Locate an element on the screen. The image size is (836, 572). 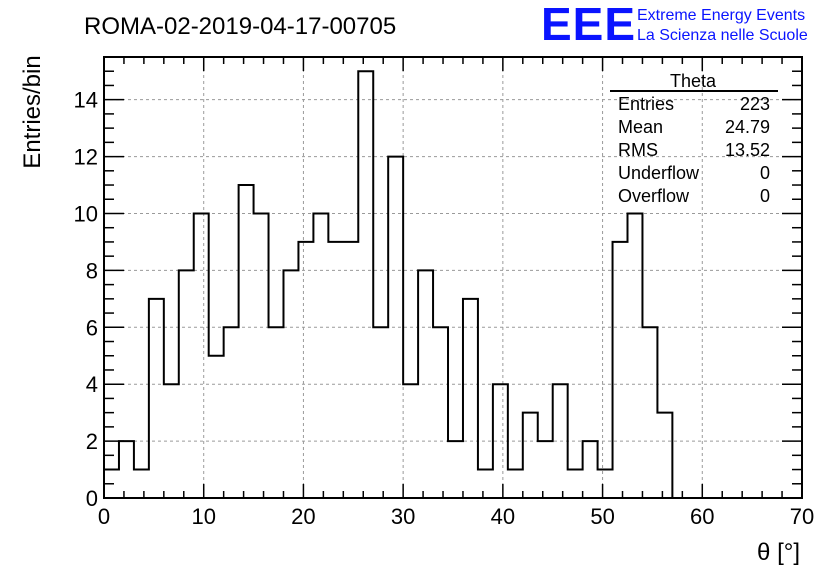
y-tick-label: 0 is located at coordinates (92, 498).